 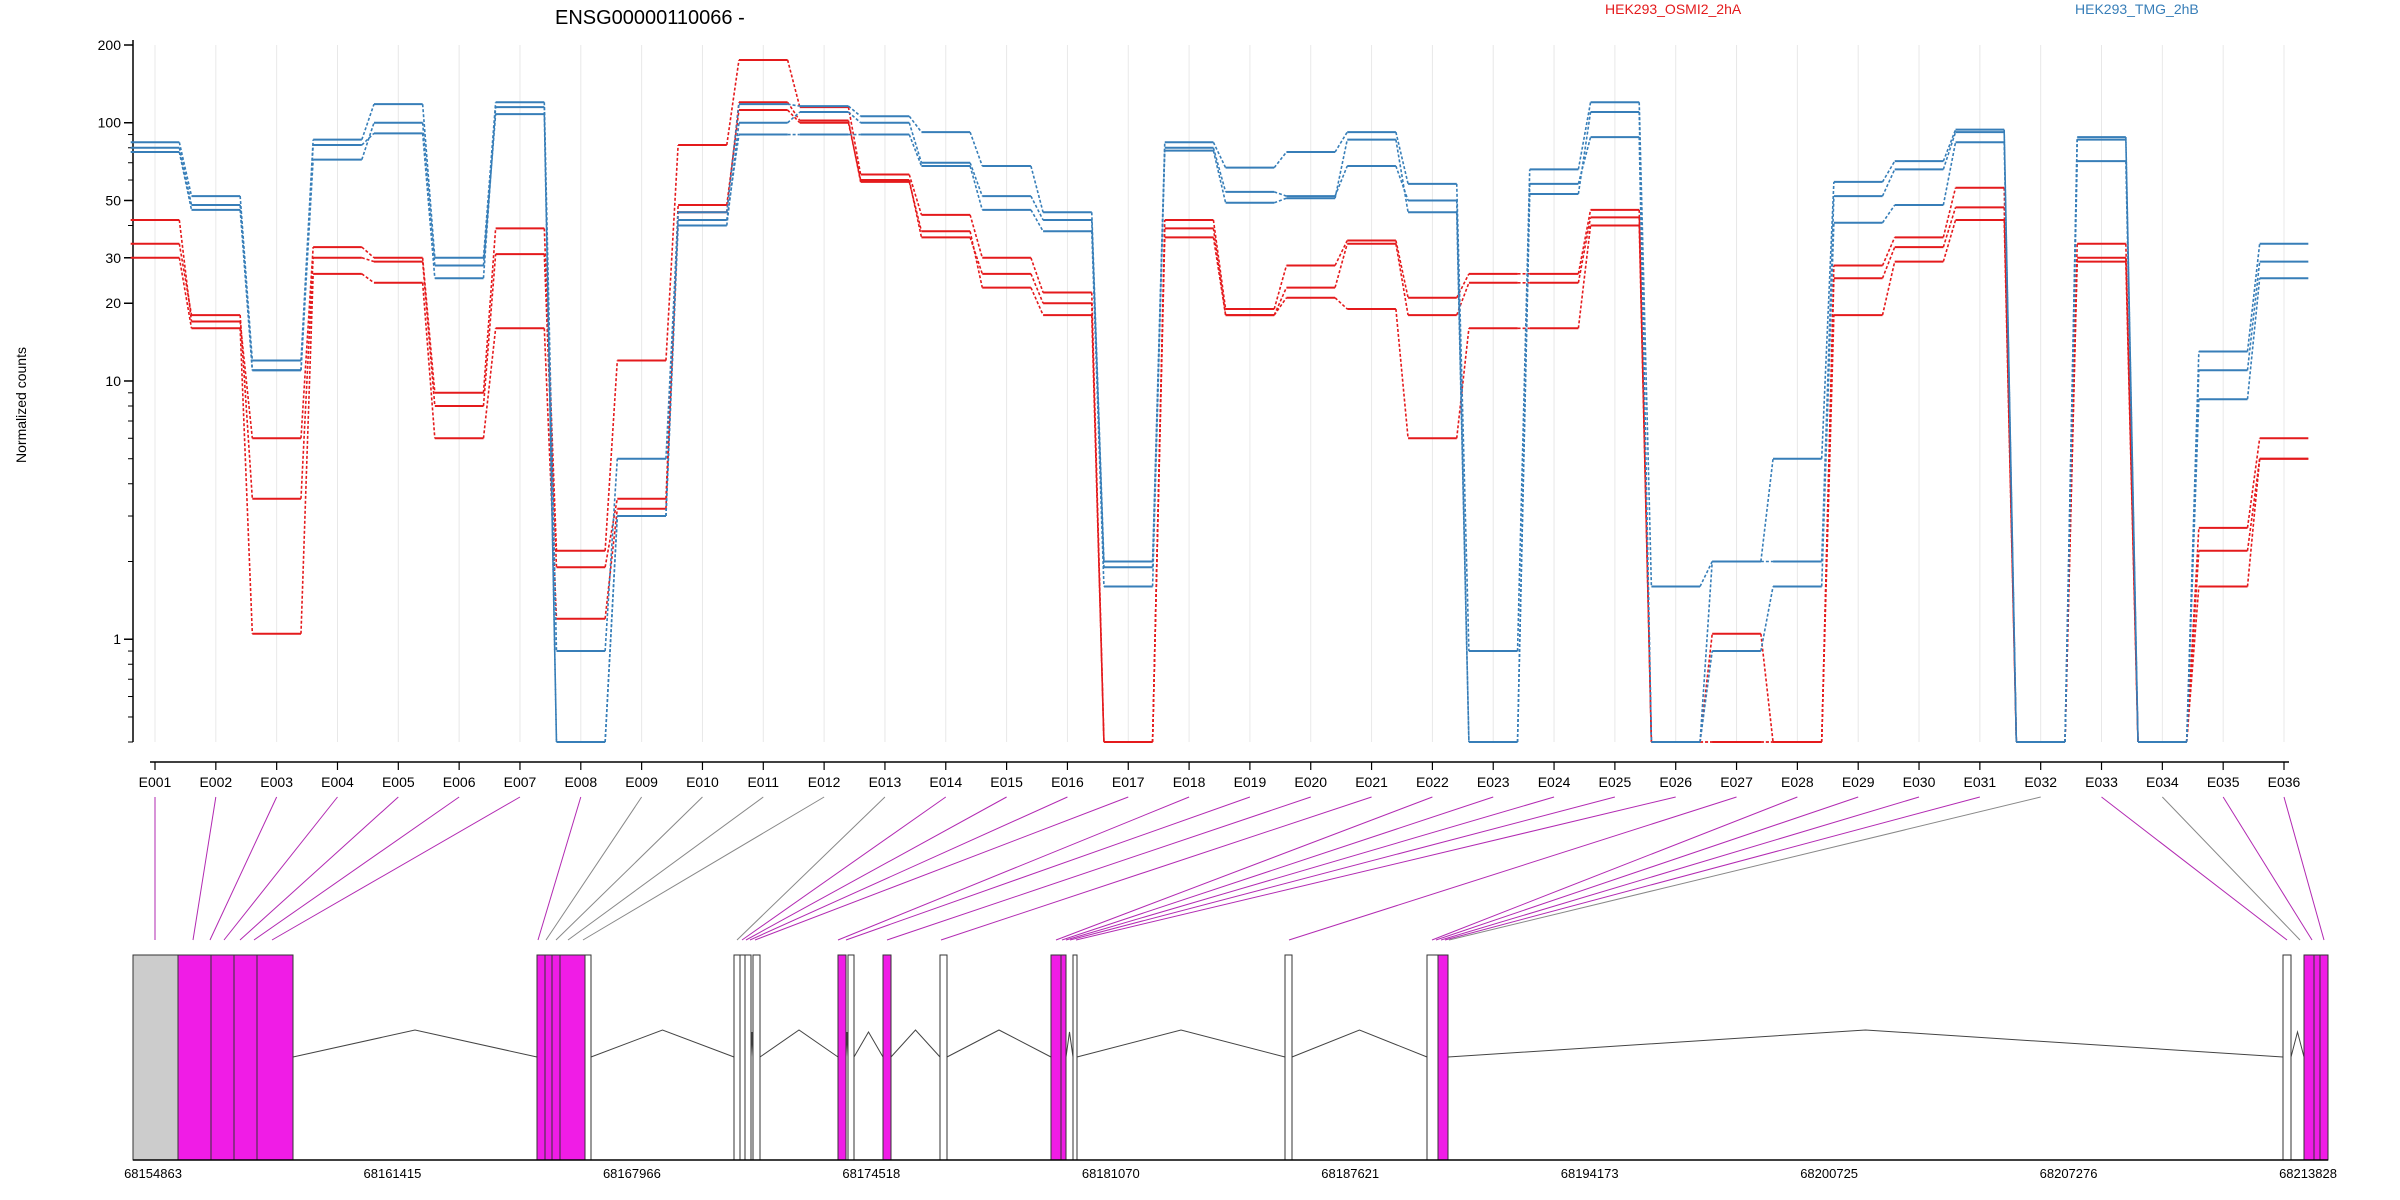 What do you see at coordinates (824, 782) in the screenshot?
I see `x-tick-label-E012: E012` at bounding box center [824, 782].